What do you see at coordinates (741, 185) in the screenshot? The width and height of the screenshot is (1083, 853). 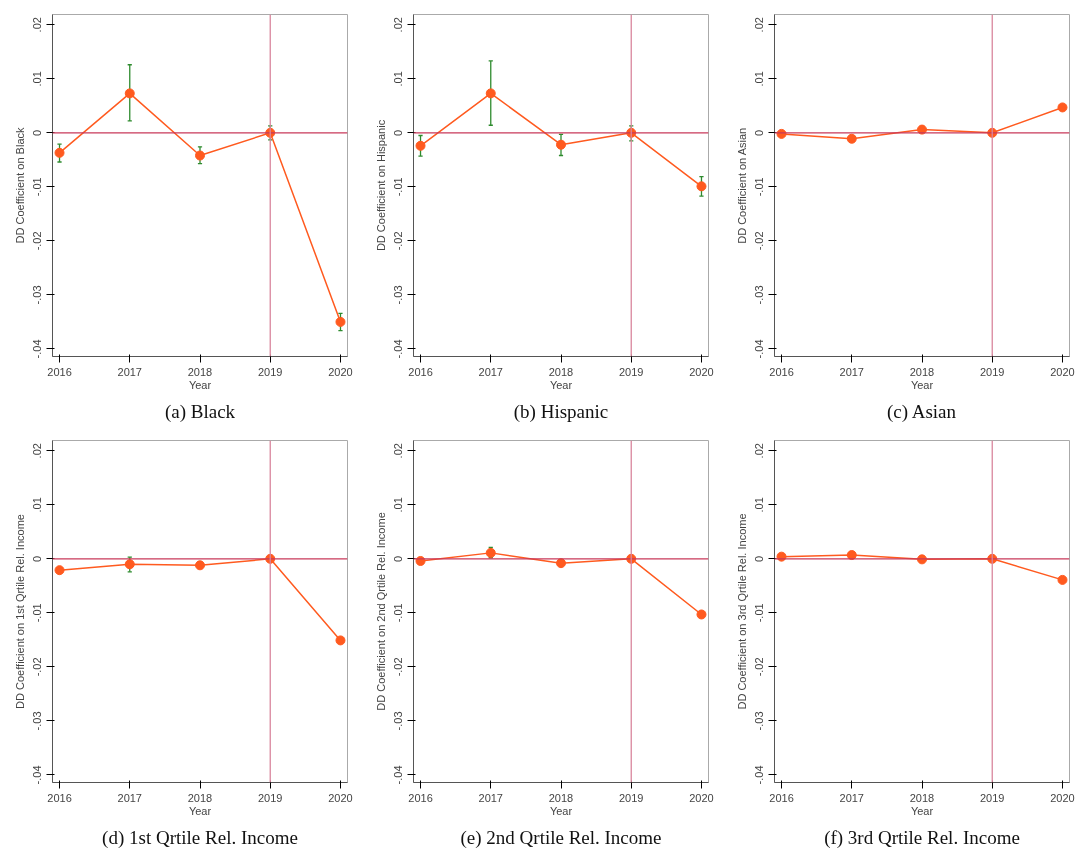 I see `y-axis-title: DD Coefficient on Asian` at bounding box center [741, 185].